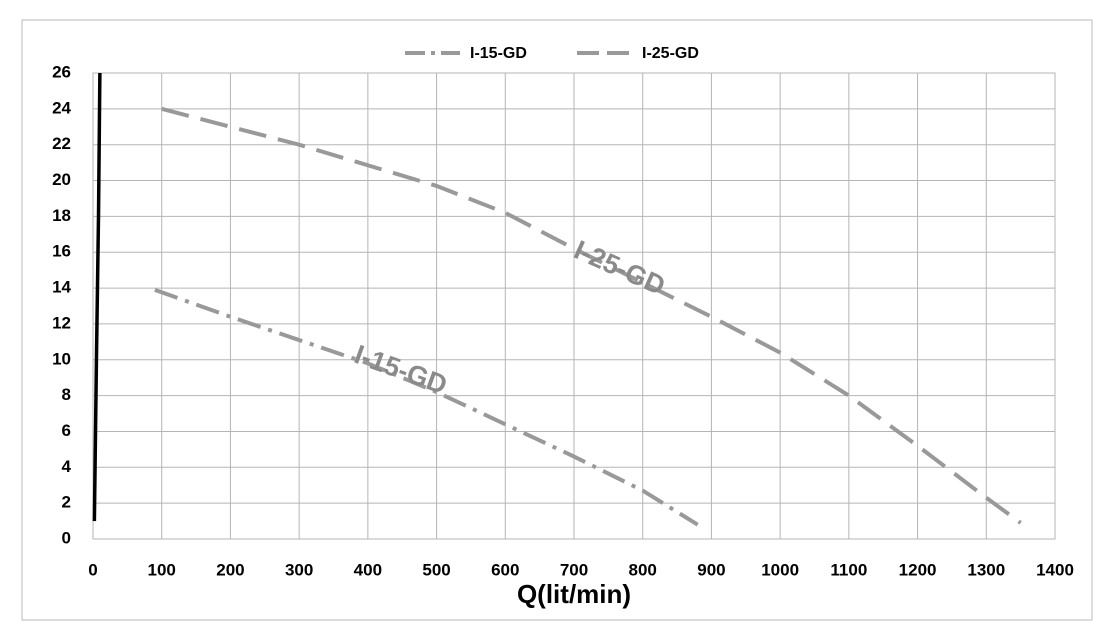 The height and width of the screenshot is (641, 1114). I want to click on y-tick-label: 22, so click(61, 143).